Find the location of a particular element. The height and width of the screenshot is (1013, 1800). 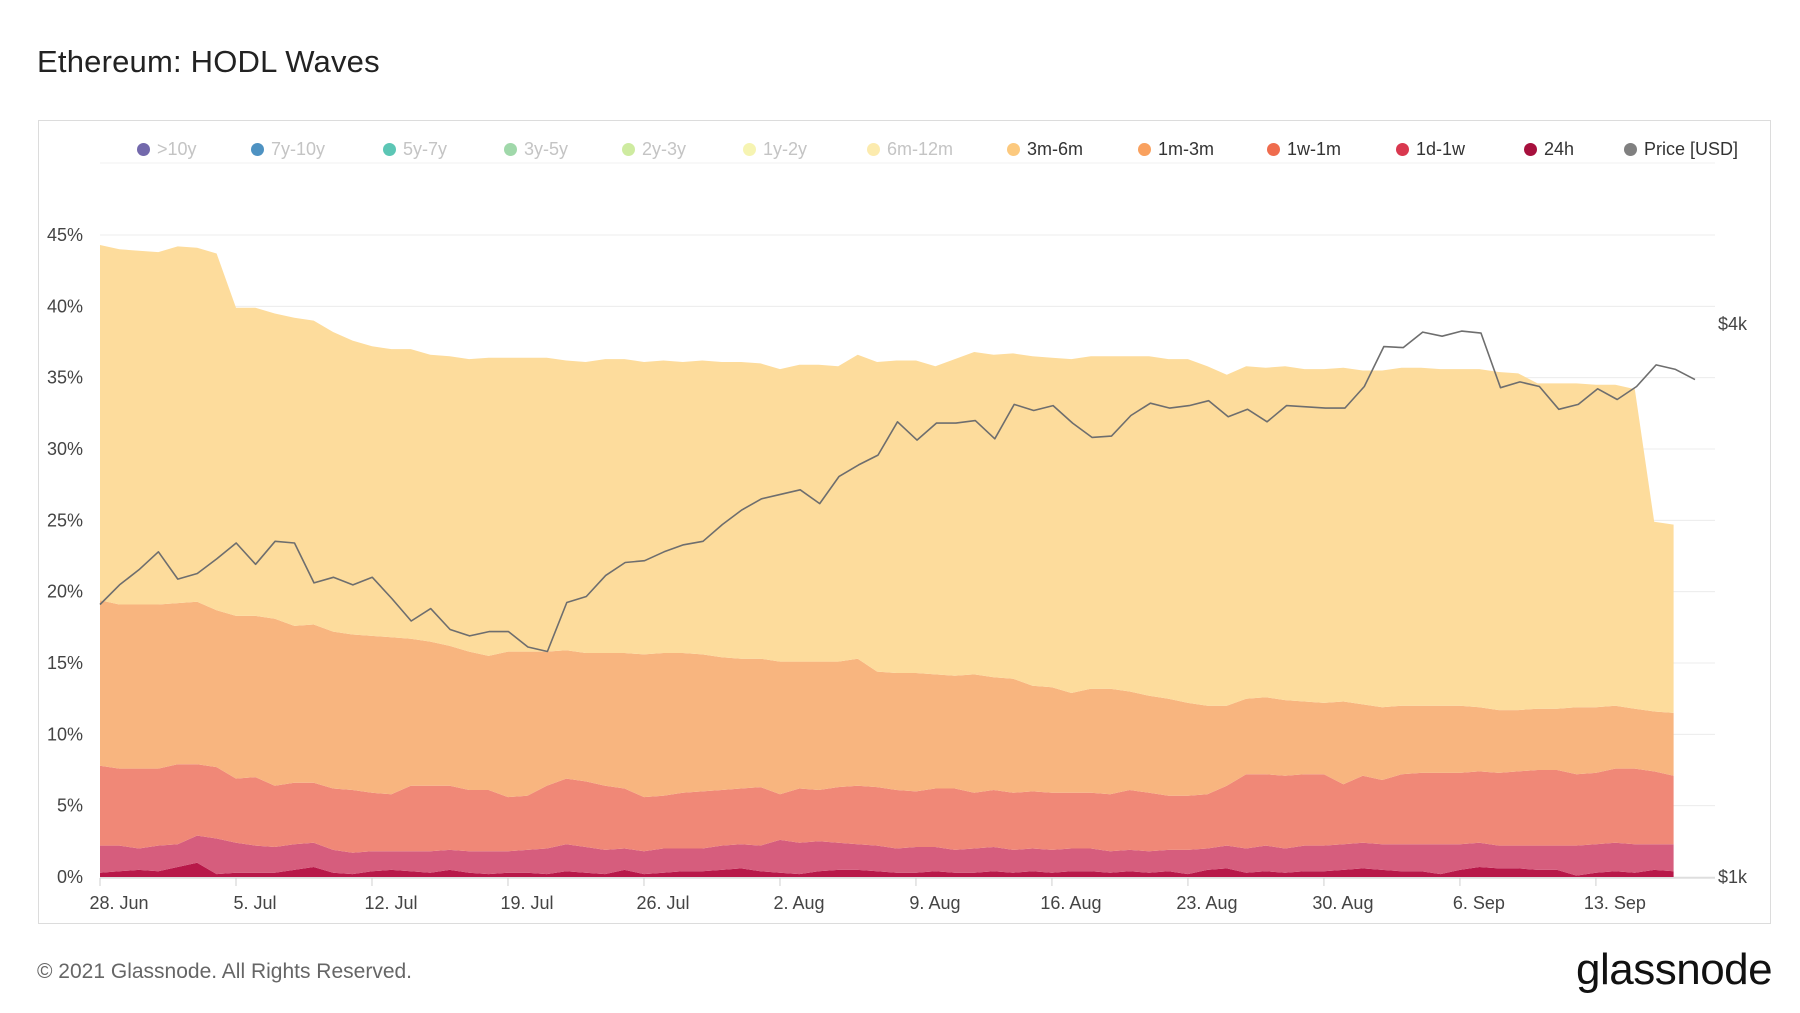

legend-item-1w-1m: 1w-1m is located at coordinates (1304, 149).